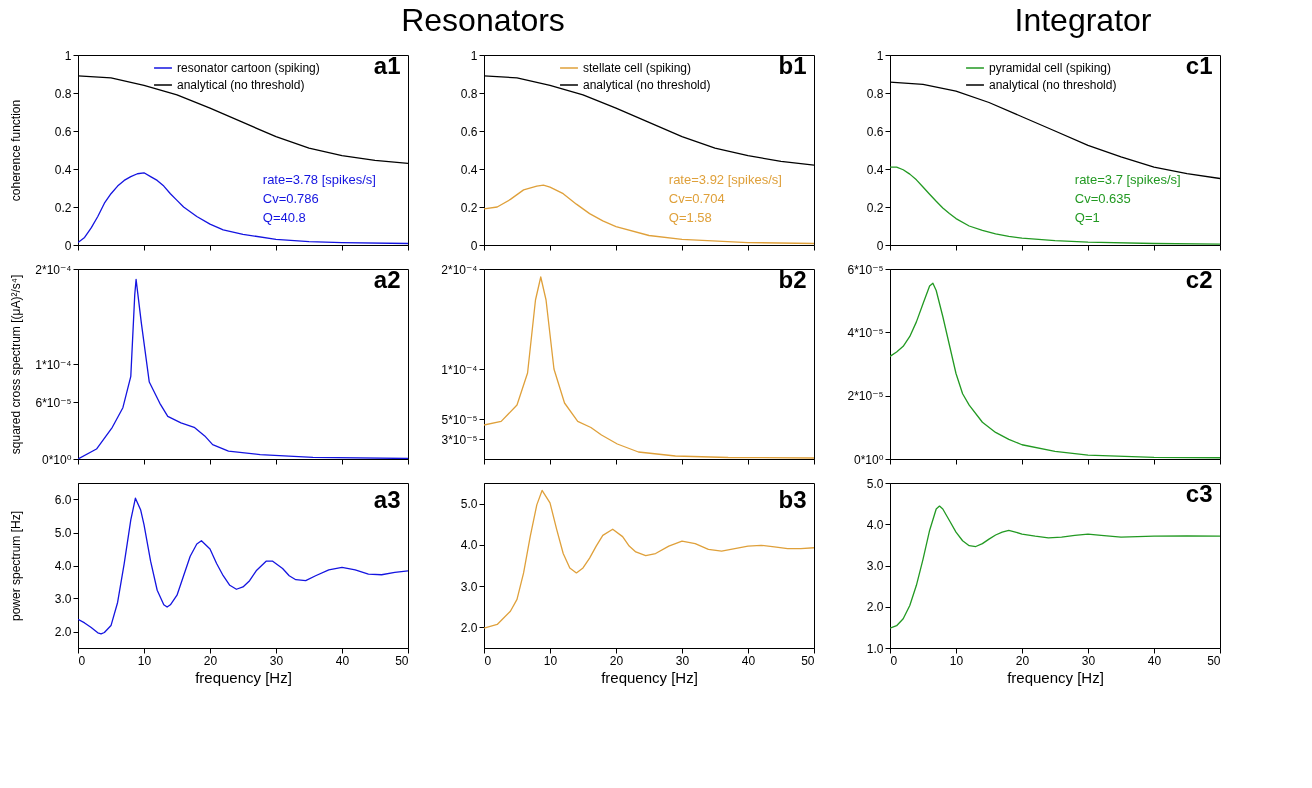 The height and width of the screenshot is (788, 1312). Describe the element at coordinates (865, 396) in the screenshot. I see `y-tick-label: 2*10⁻⁵` at that location.